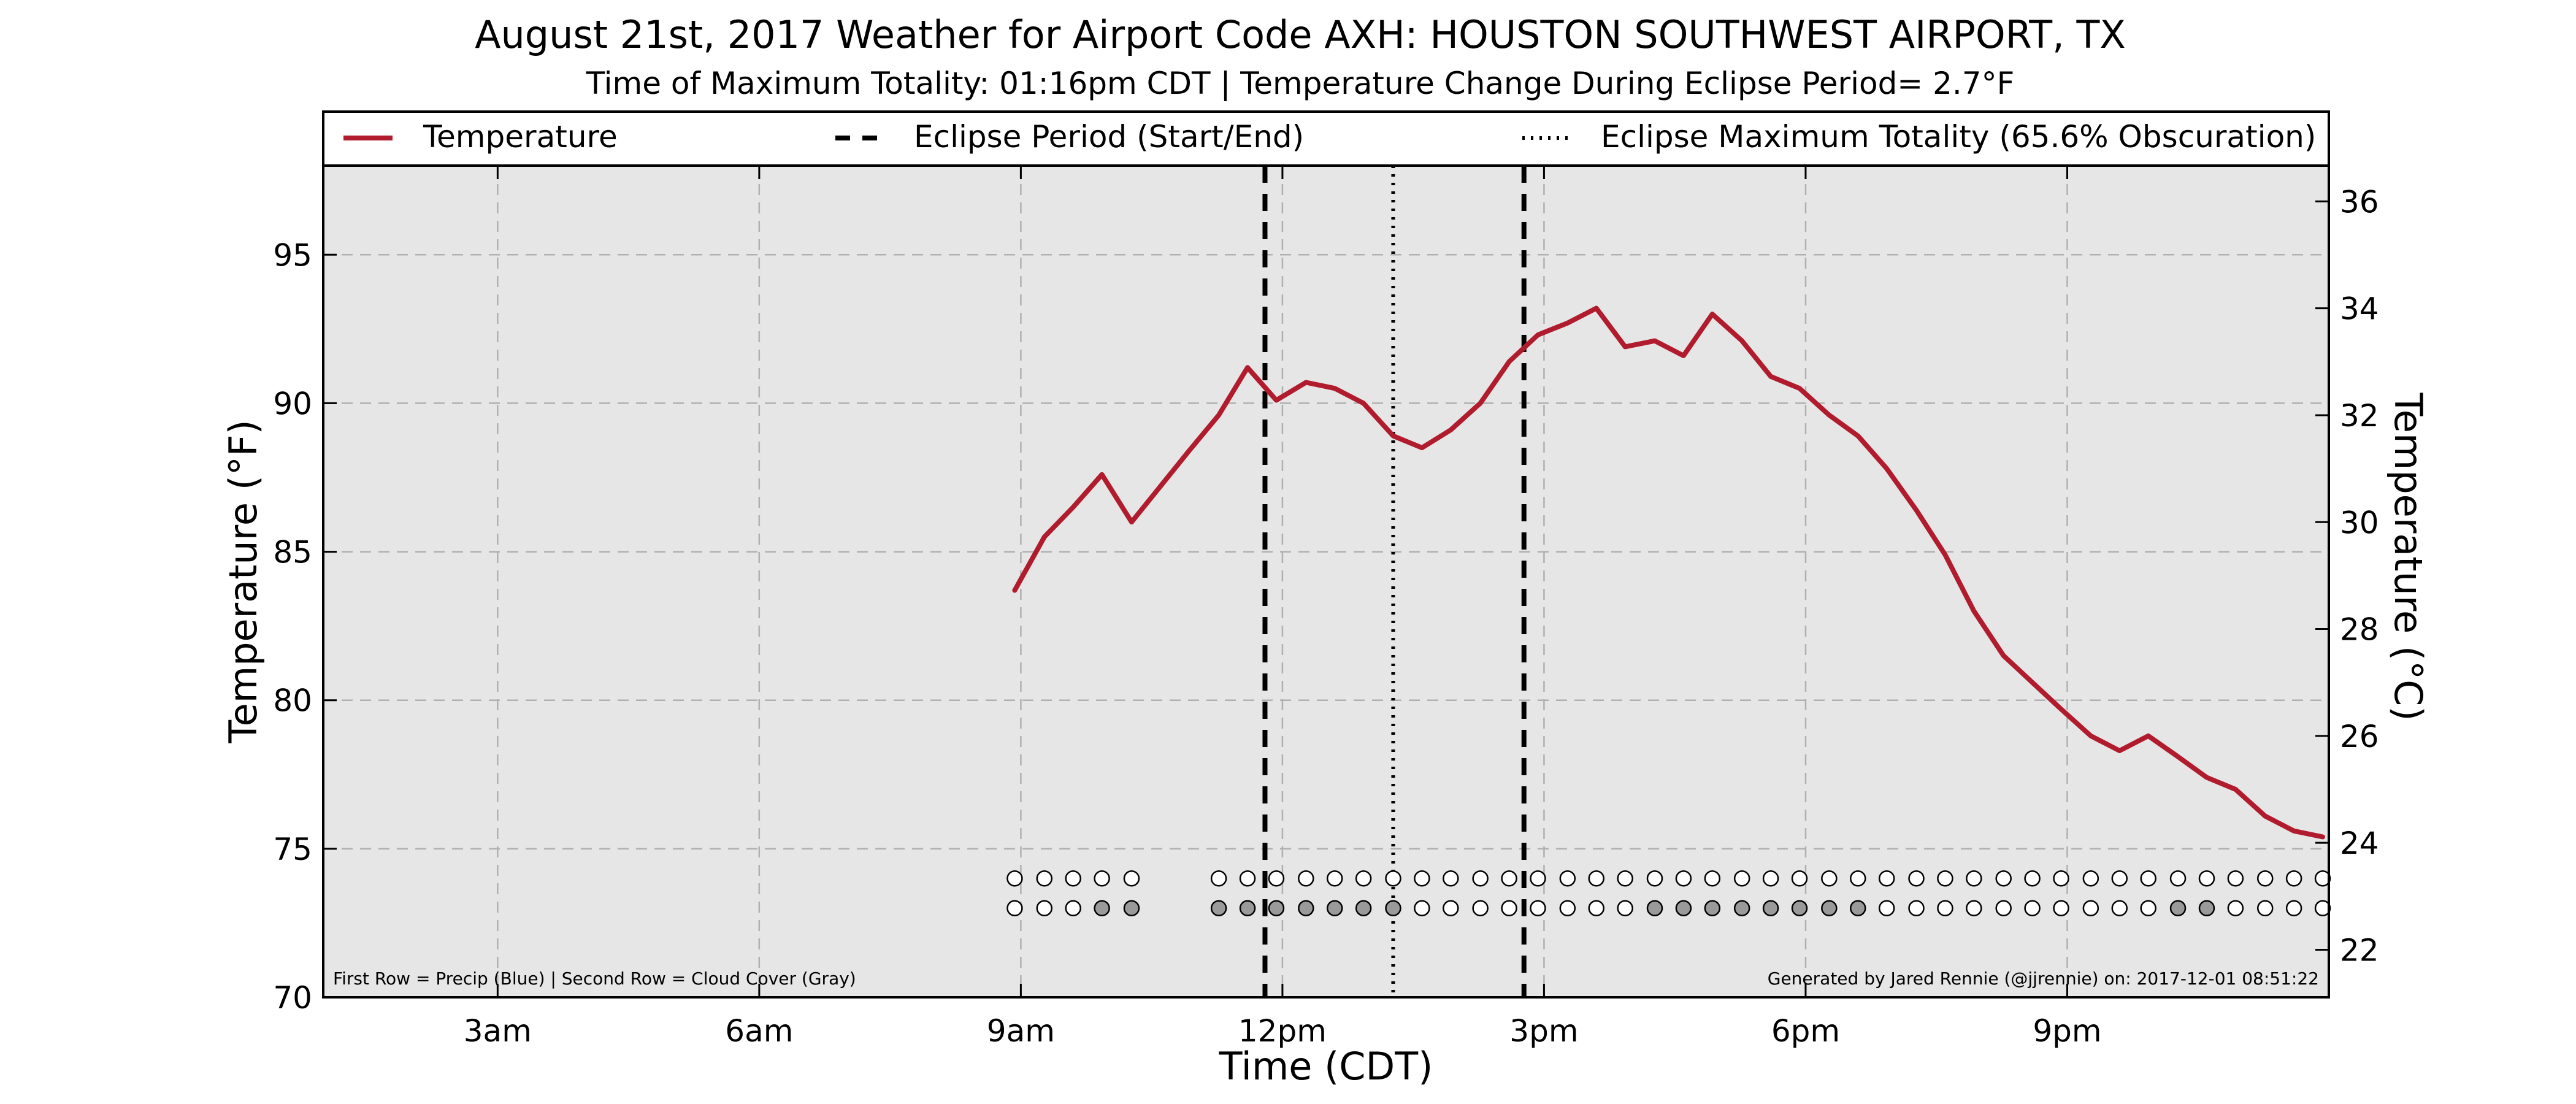 Image resolution: width=2576 pixels, height=1104 pixels. I want to click on x-tick-label: 6pm, so click(1805, 1031).